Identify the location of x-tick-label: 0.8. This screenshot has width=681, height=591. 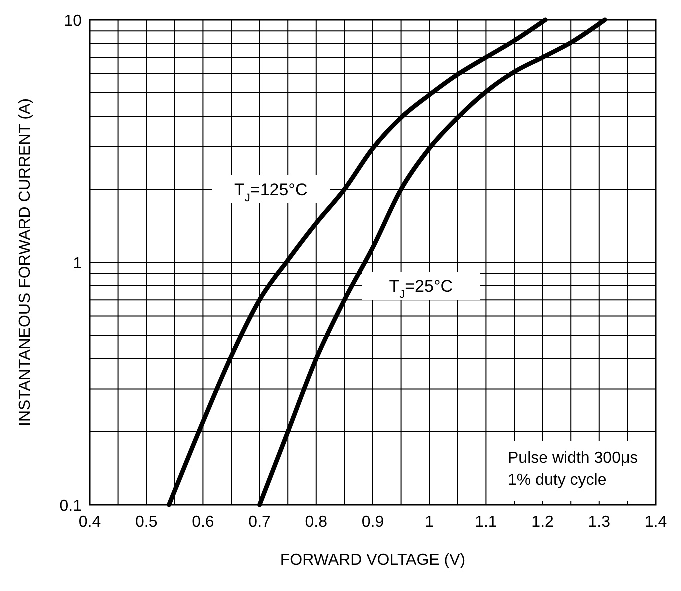
(316, 522).